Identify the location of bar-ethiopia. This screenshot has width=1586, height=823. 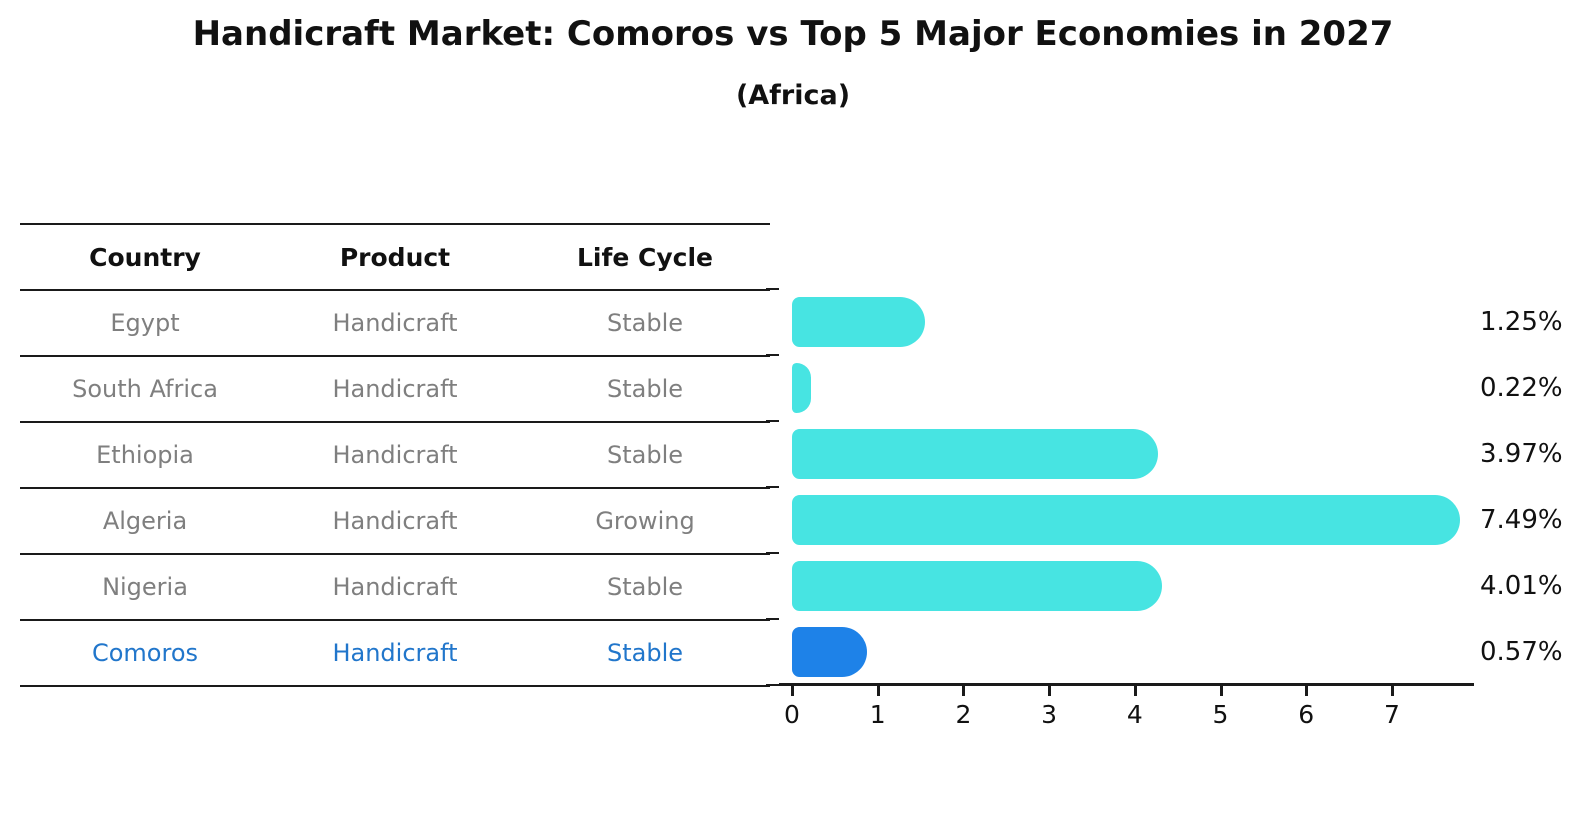
(975, 454).